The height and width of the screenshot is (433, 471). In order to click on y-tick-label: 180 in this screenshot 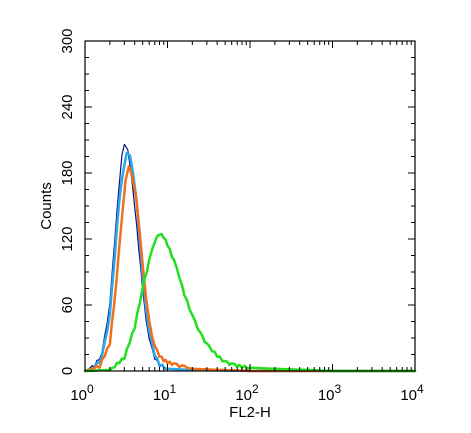, I will do `click(67, 172)`.